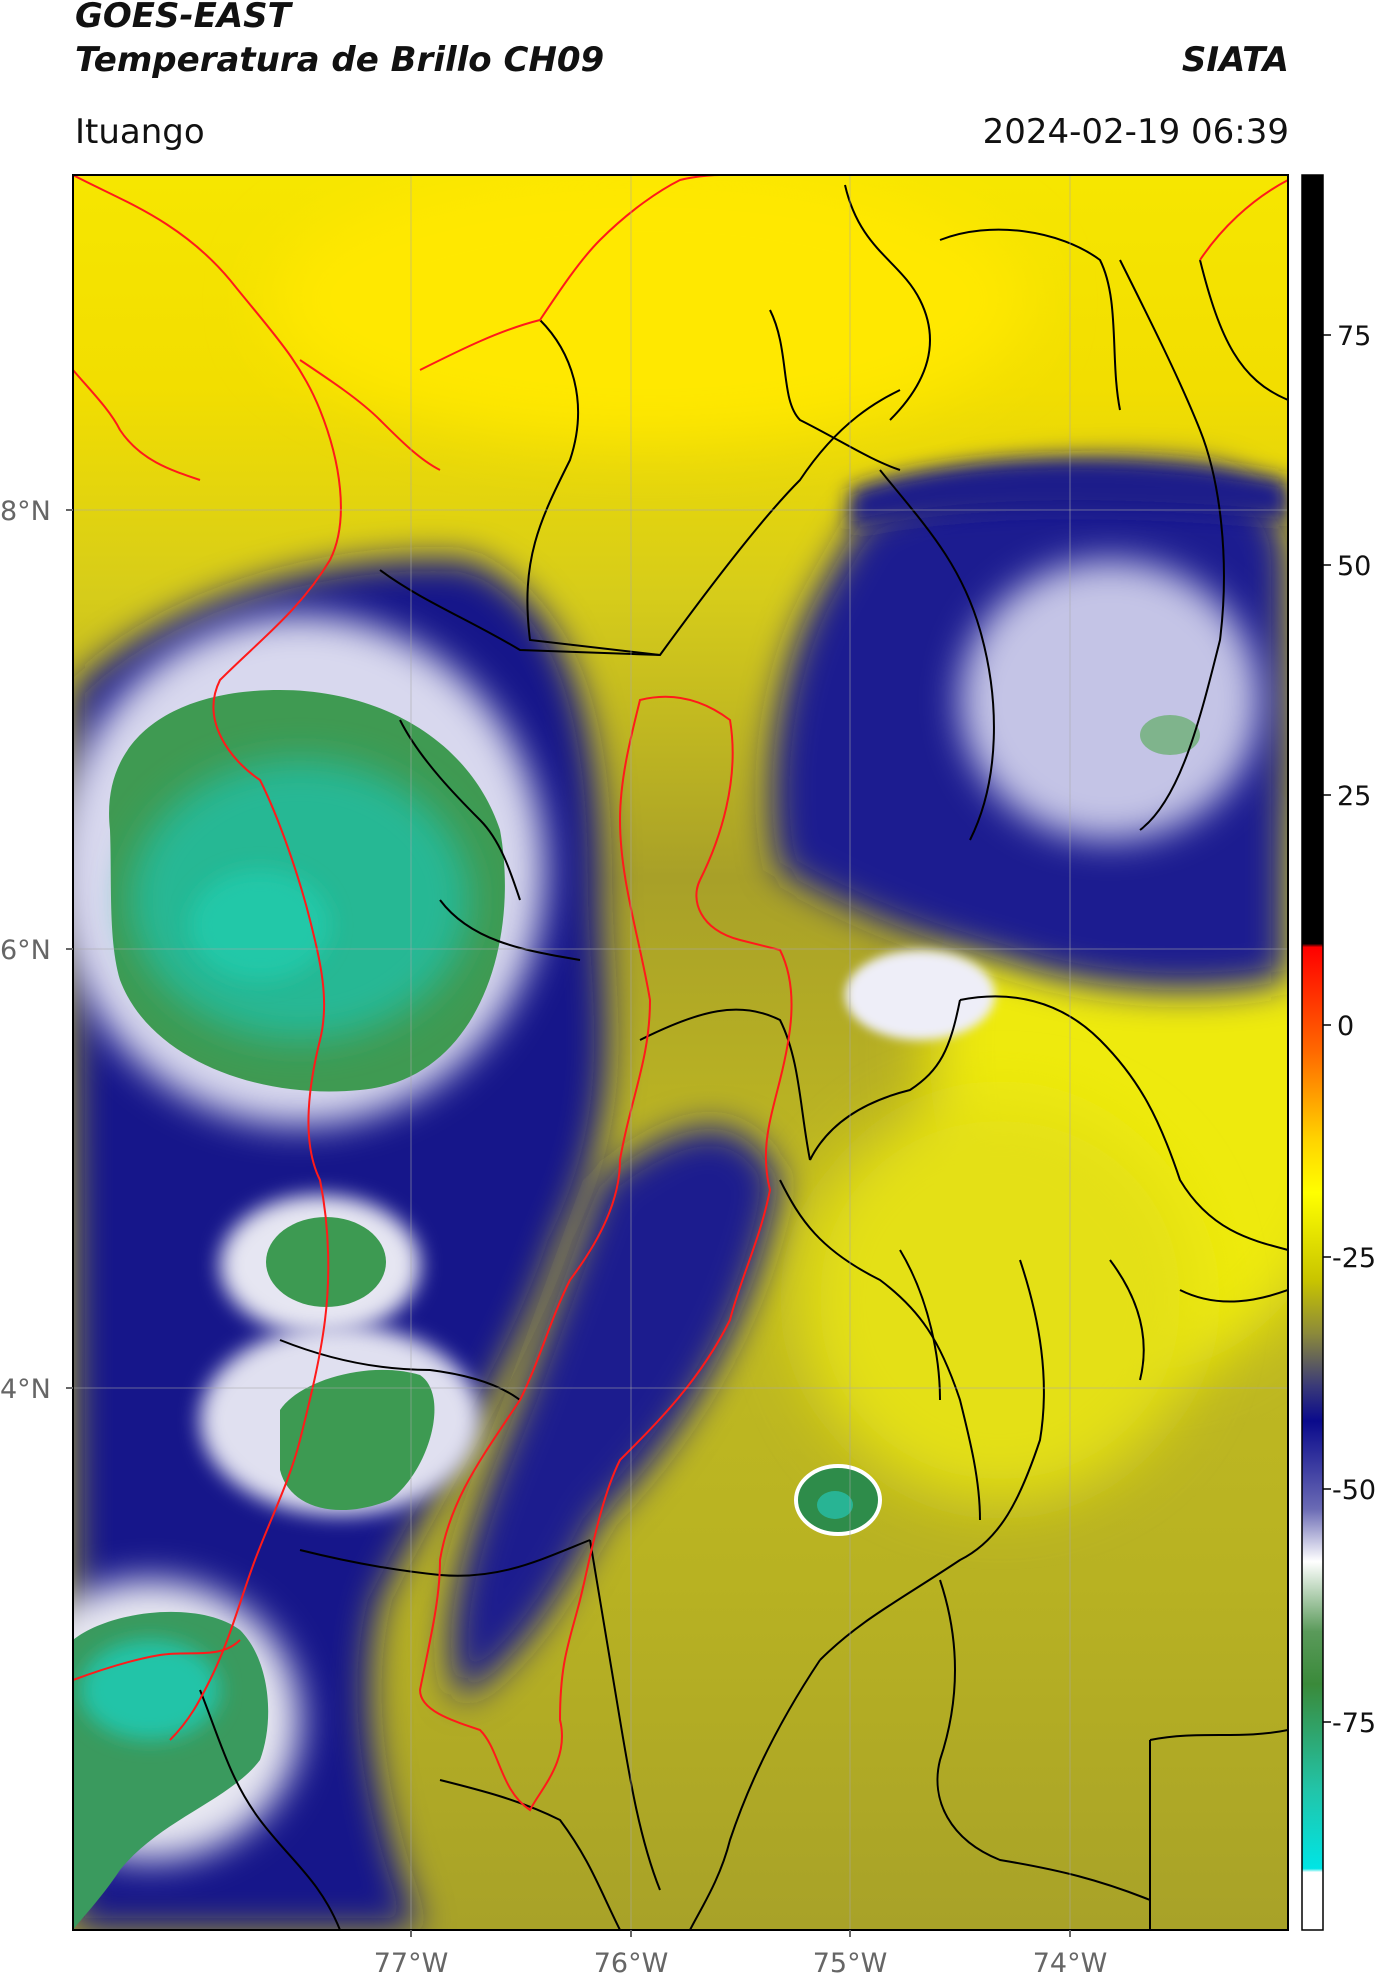  What do you see at coordinates (183, 18) in the screenshot?
I see `satellite-title: GOES-EAST` at bounding box center [183, 18].